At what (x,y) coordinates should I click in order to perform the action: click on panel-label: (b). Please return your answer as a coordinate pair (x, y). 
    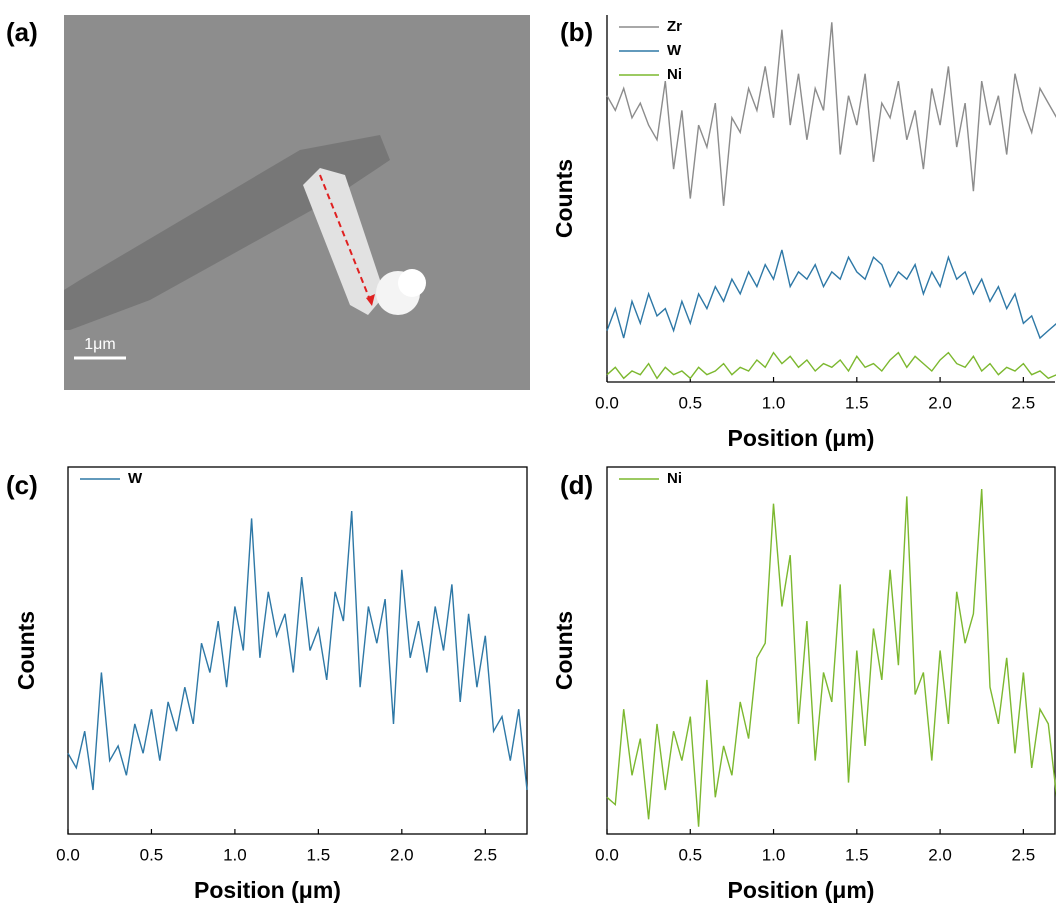
    Looking at the image, I should click on (576, 32).